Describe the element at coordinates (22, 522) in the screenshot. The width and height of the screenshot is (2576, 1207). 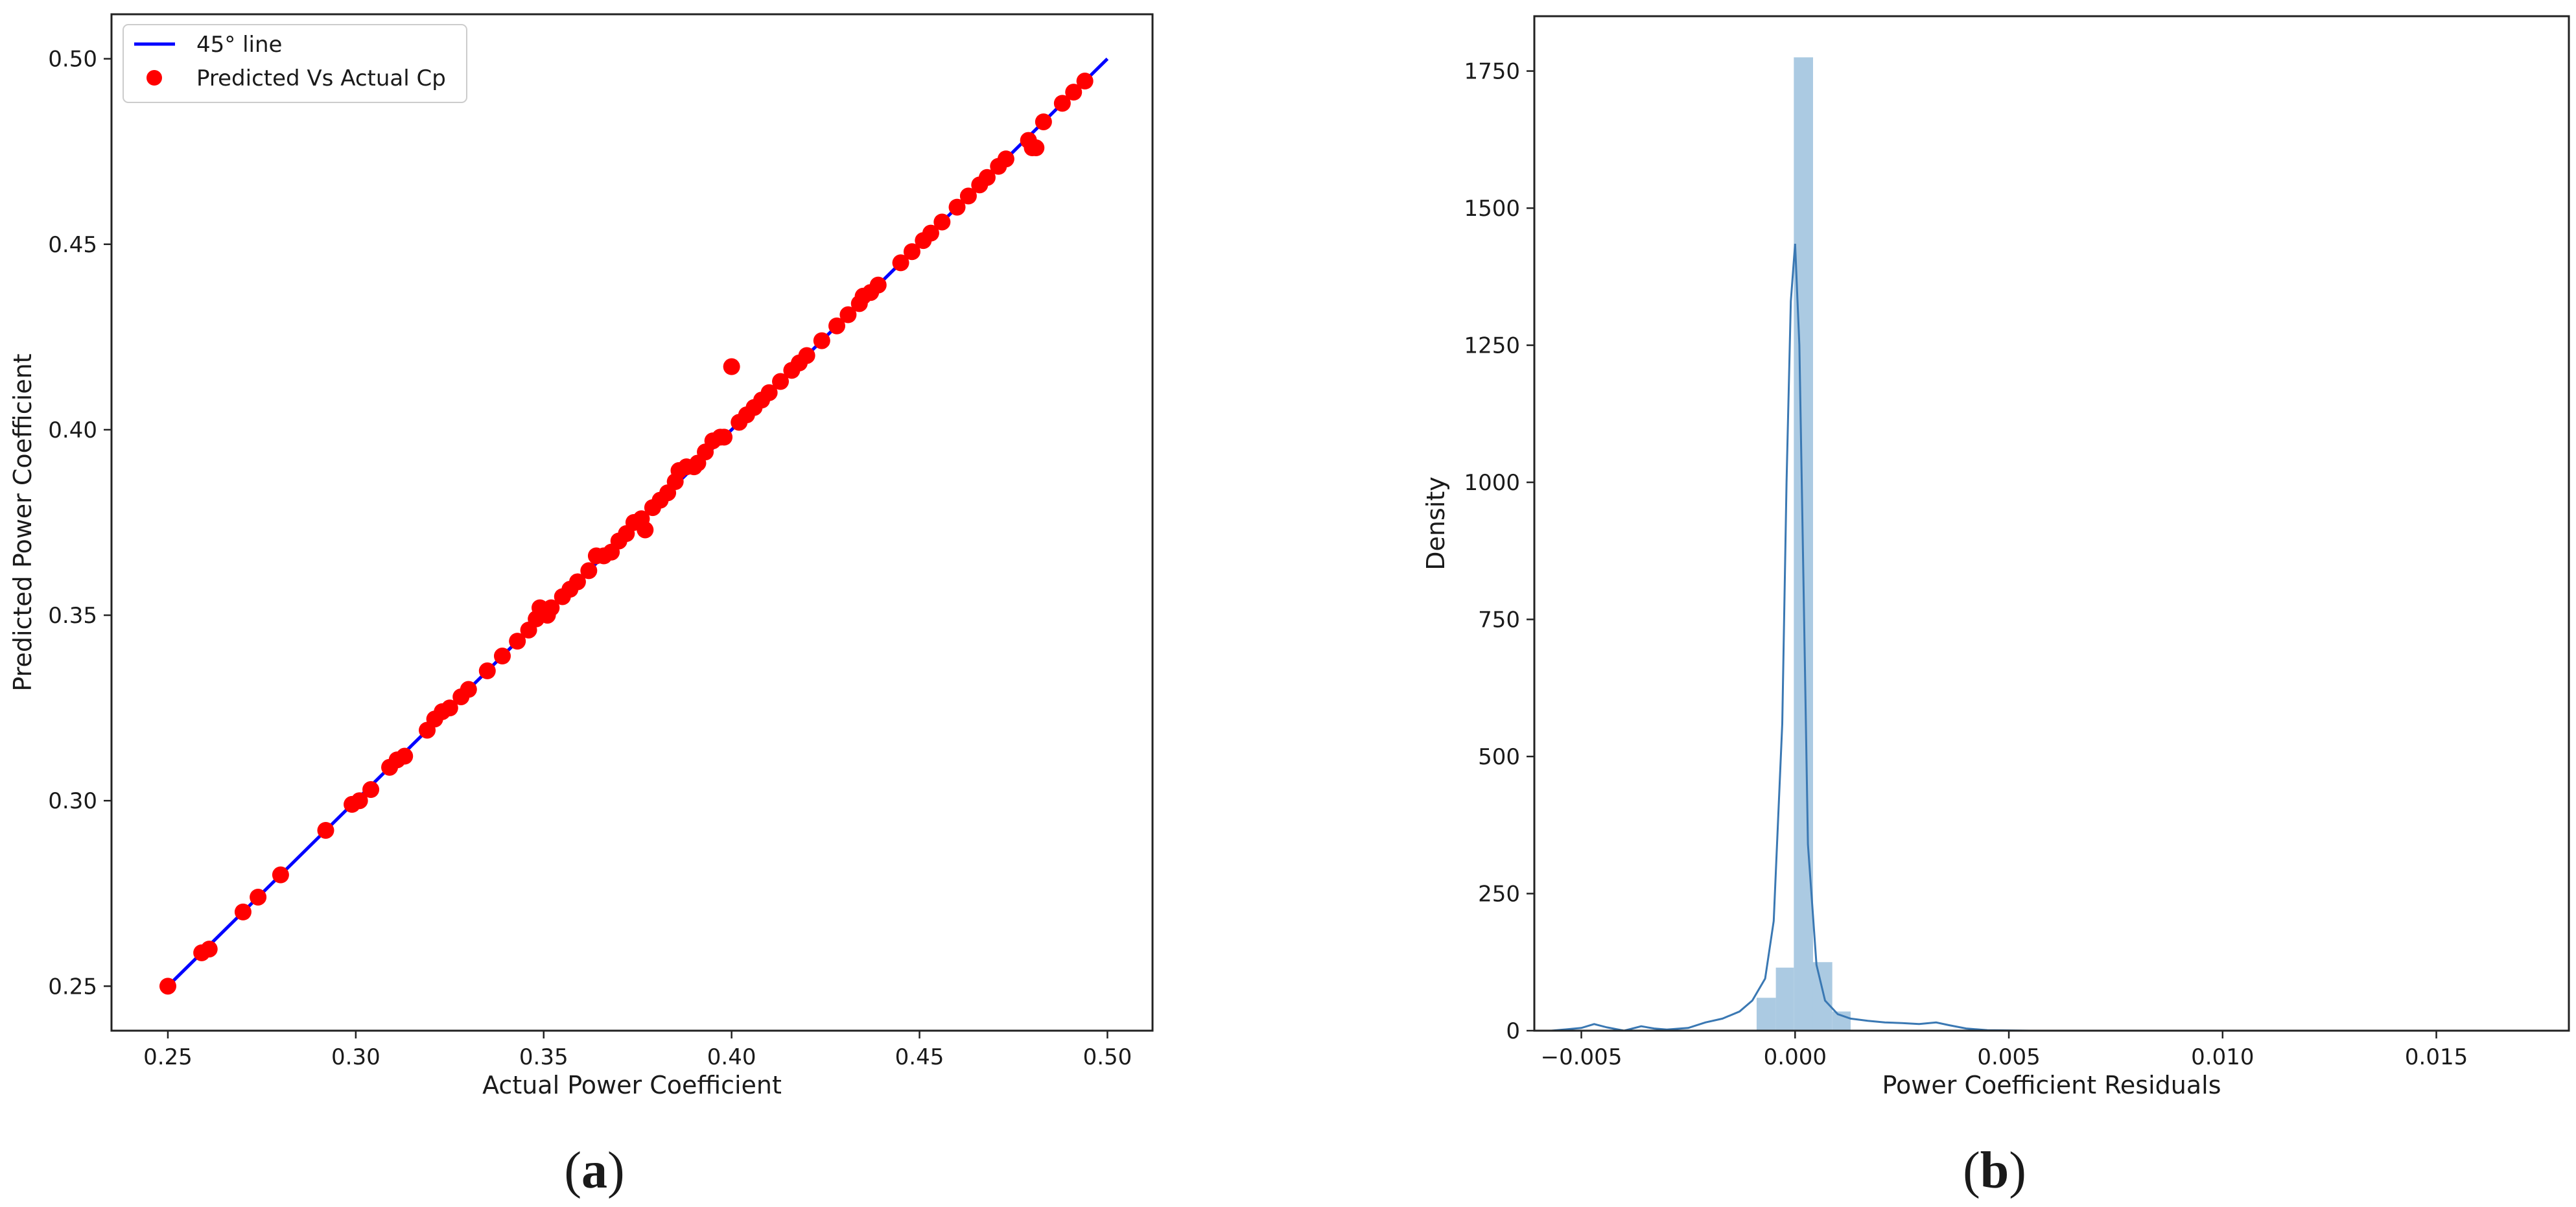
I see `scatter-y-axis-label: Predicted Power Coefficient` at that location.